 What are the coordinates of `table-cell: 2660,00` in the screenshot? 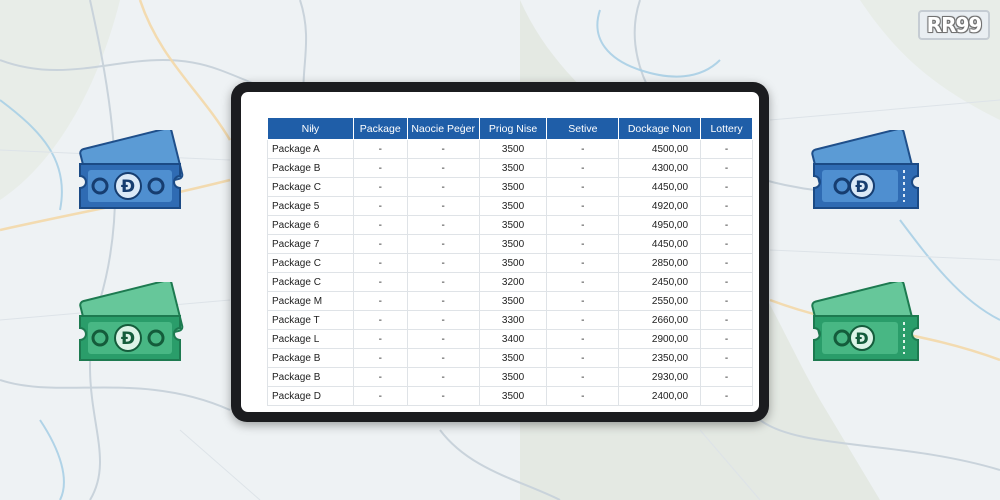 It's located at (660, 320).